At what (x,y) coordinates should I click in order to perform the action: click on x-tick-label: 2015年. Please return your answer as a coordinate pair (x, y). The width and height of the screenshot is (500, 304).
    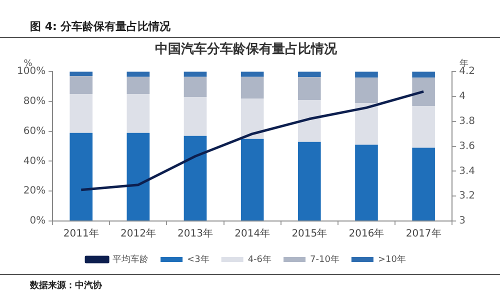
    Looking at the image, I should click on (310, 234).